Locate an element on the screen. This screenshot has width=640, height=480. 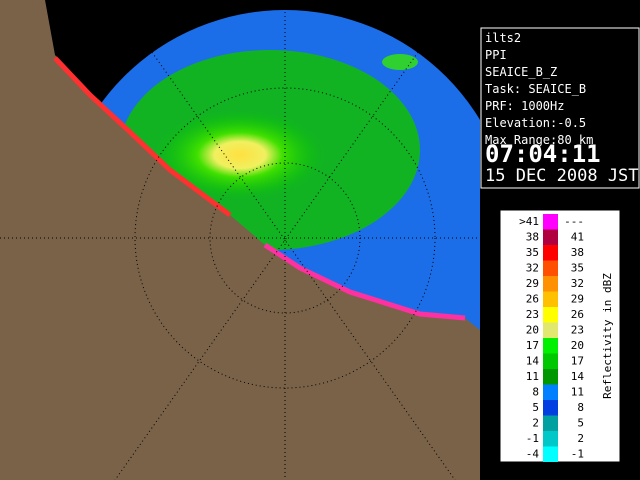
legend-low: -4 is located at coordinates (533, 454).